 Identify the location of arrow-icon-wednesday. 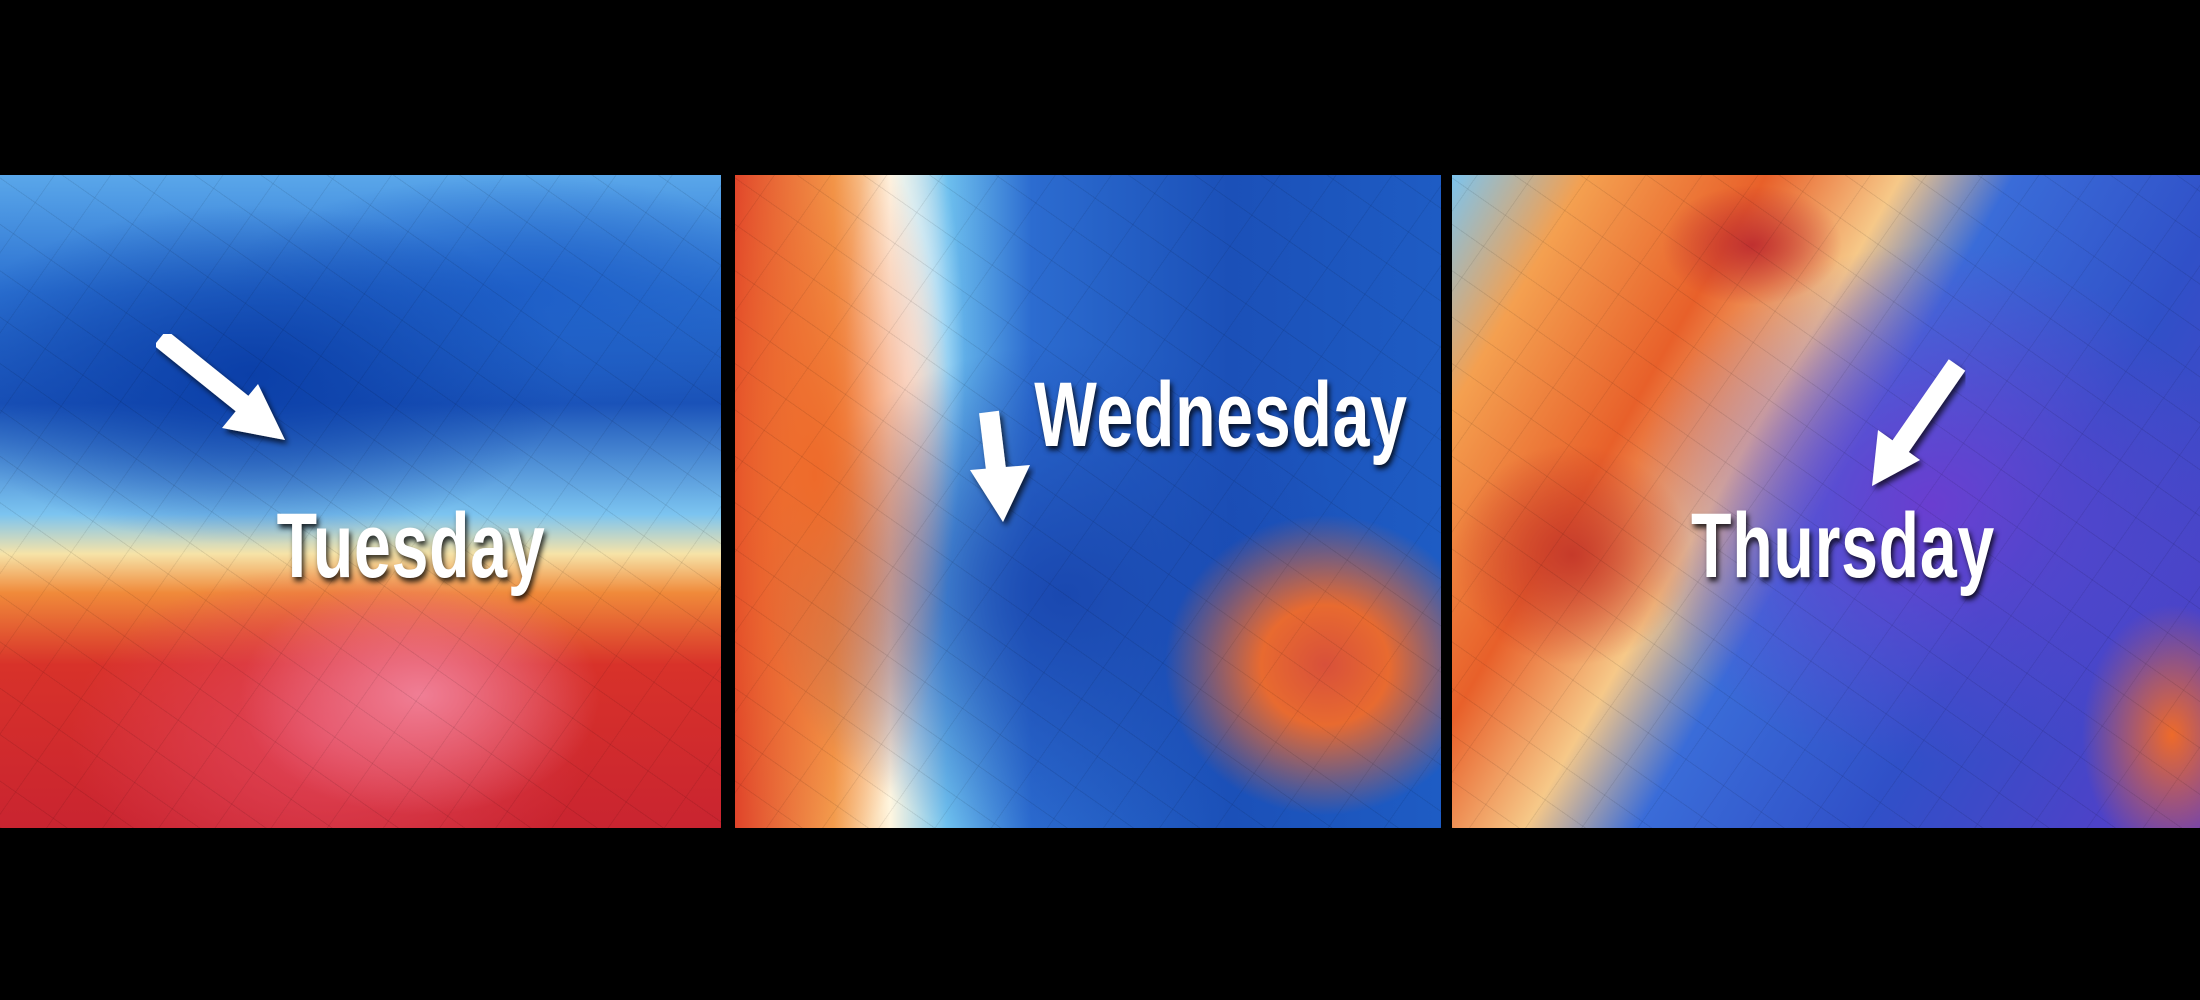
(1000, 466).